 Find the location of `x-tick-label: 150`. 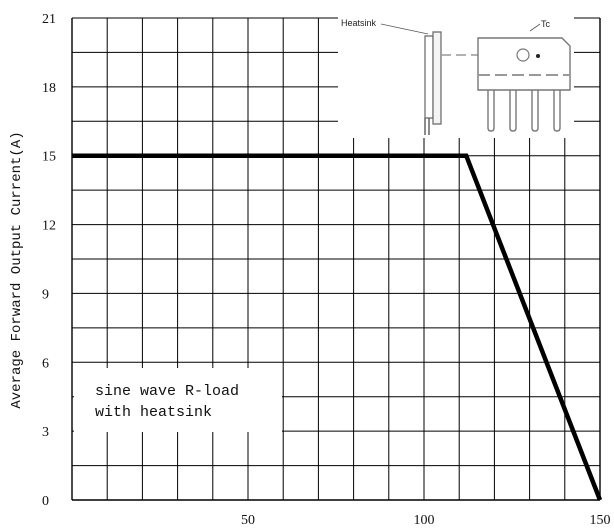

x-tick-label: 150 is located at coordinates (600, 520).